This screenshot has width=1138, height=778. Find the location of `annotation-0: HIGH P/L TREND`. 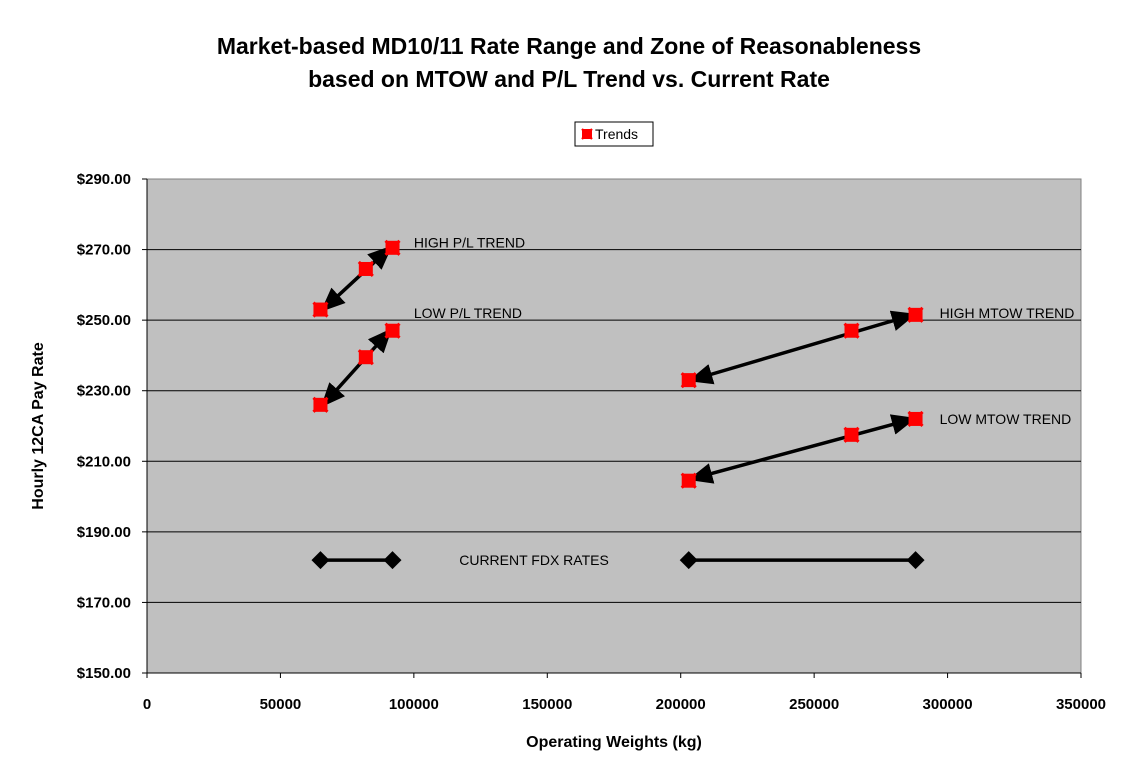

annotation-0: HIGH P/L TREND is located at coordinates (469, 243).